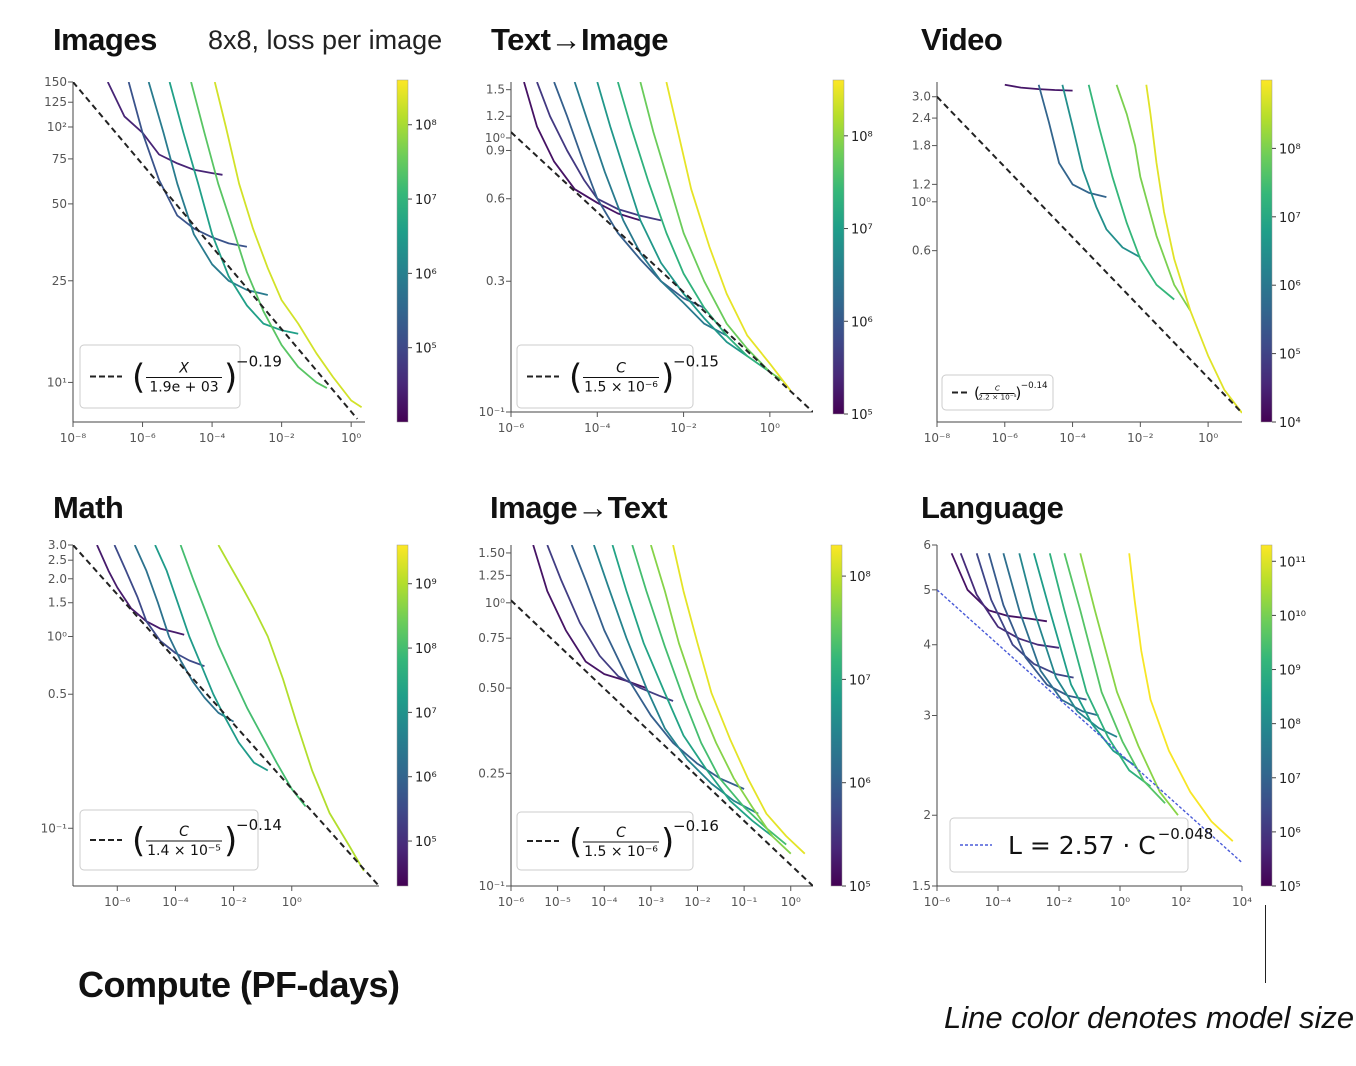  What do you see at coordinates (579, 507) in the screenshot?
I see `panel-title-image-to-text: Image→Text` at bounding box center [579, 507].